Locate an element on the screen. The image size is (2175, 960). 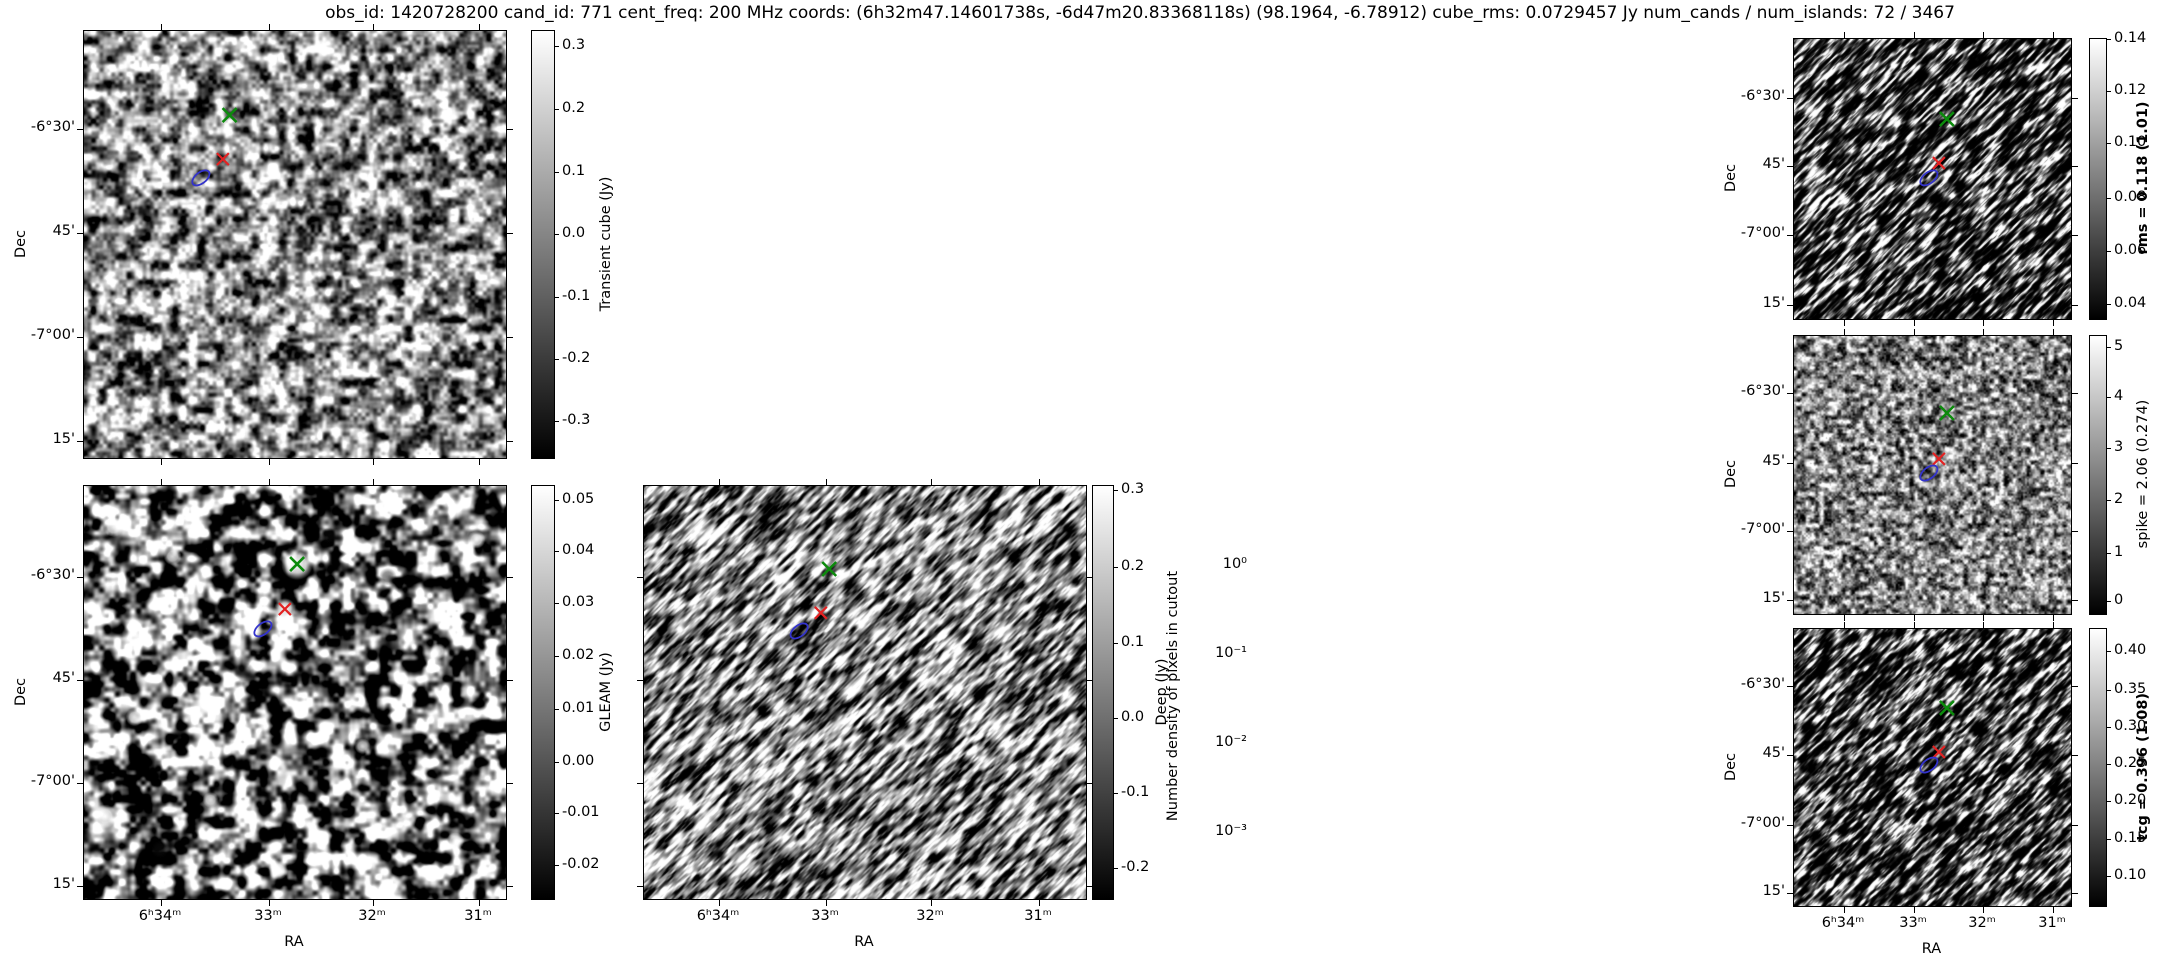
dec-tick-label: -6°30' is located at coordinates (1762, 684).